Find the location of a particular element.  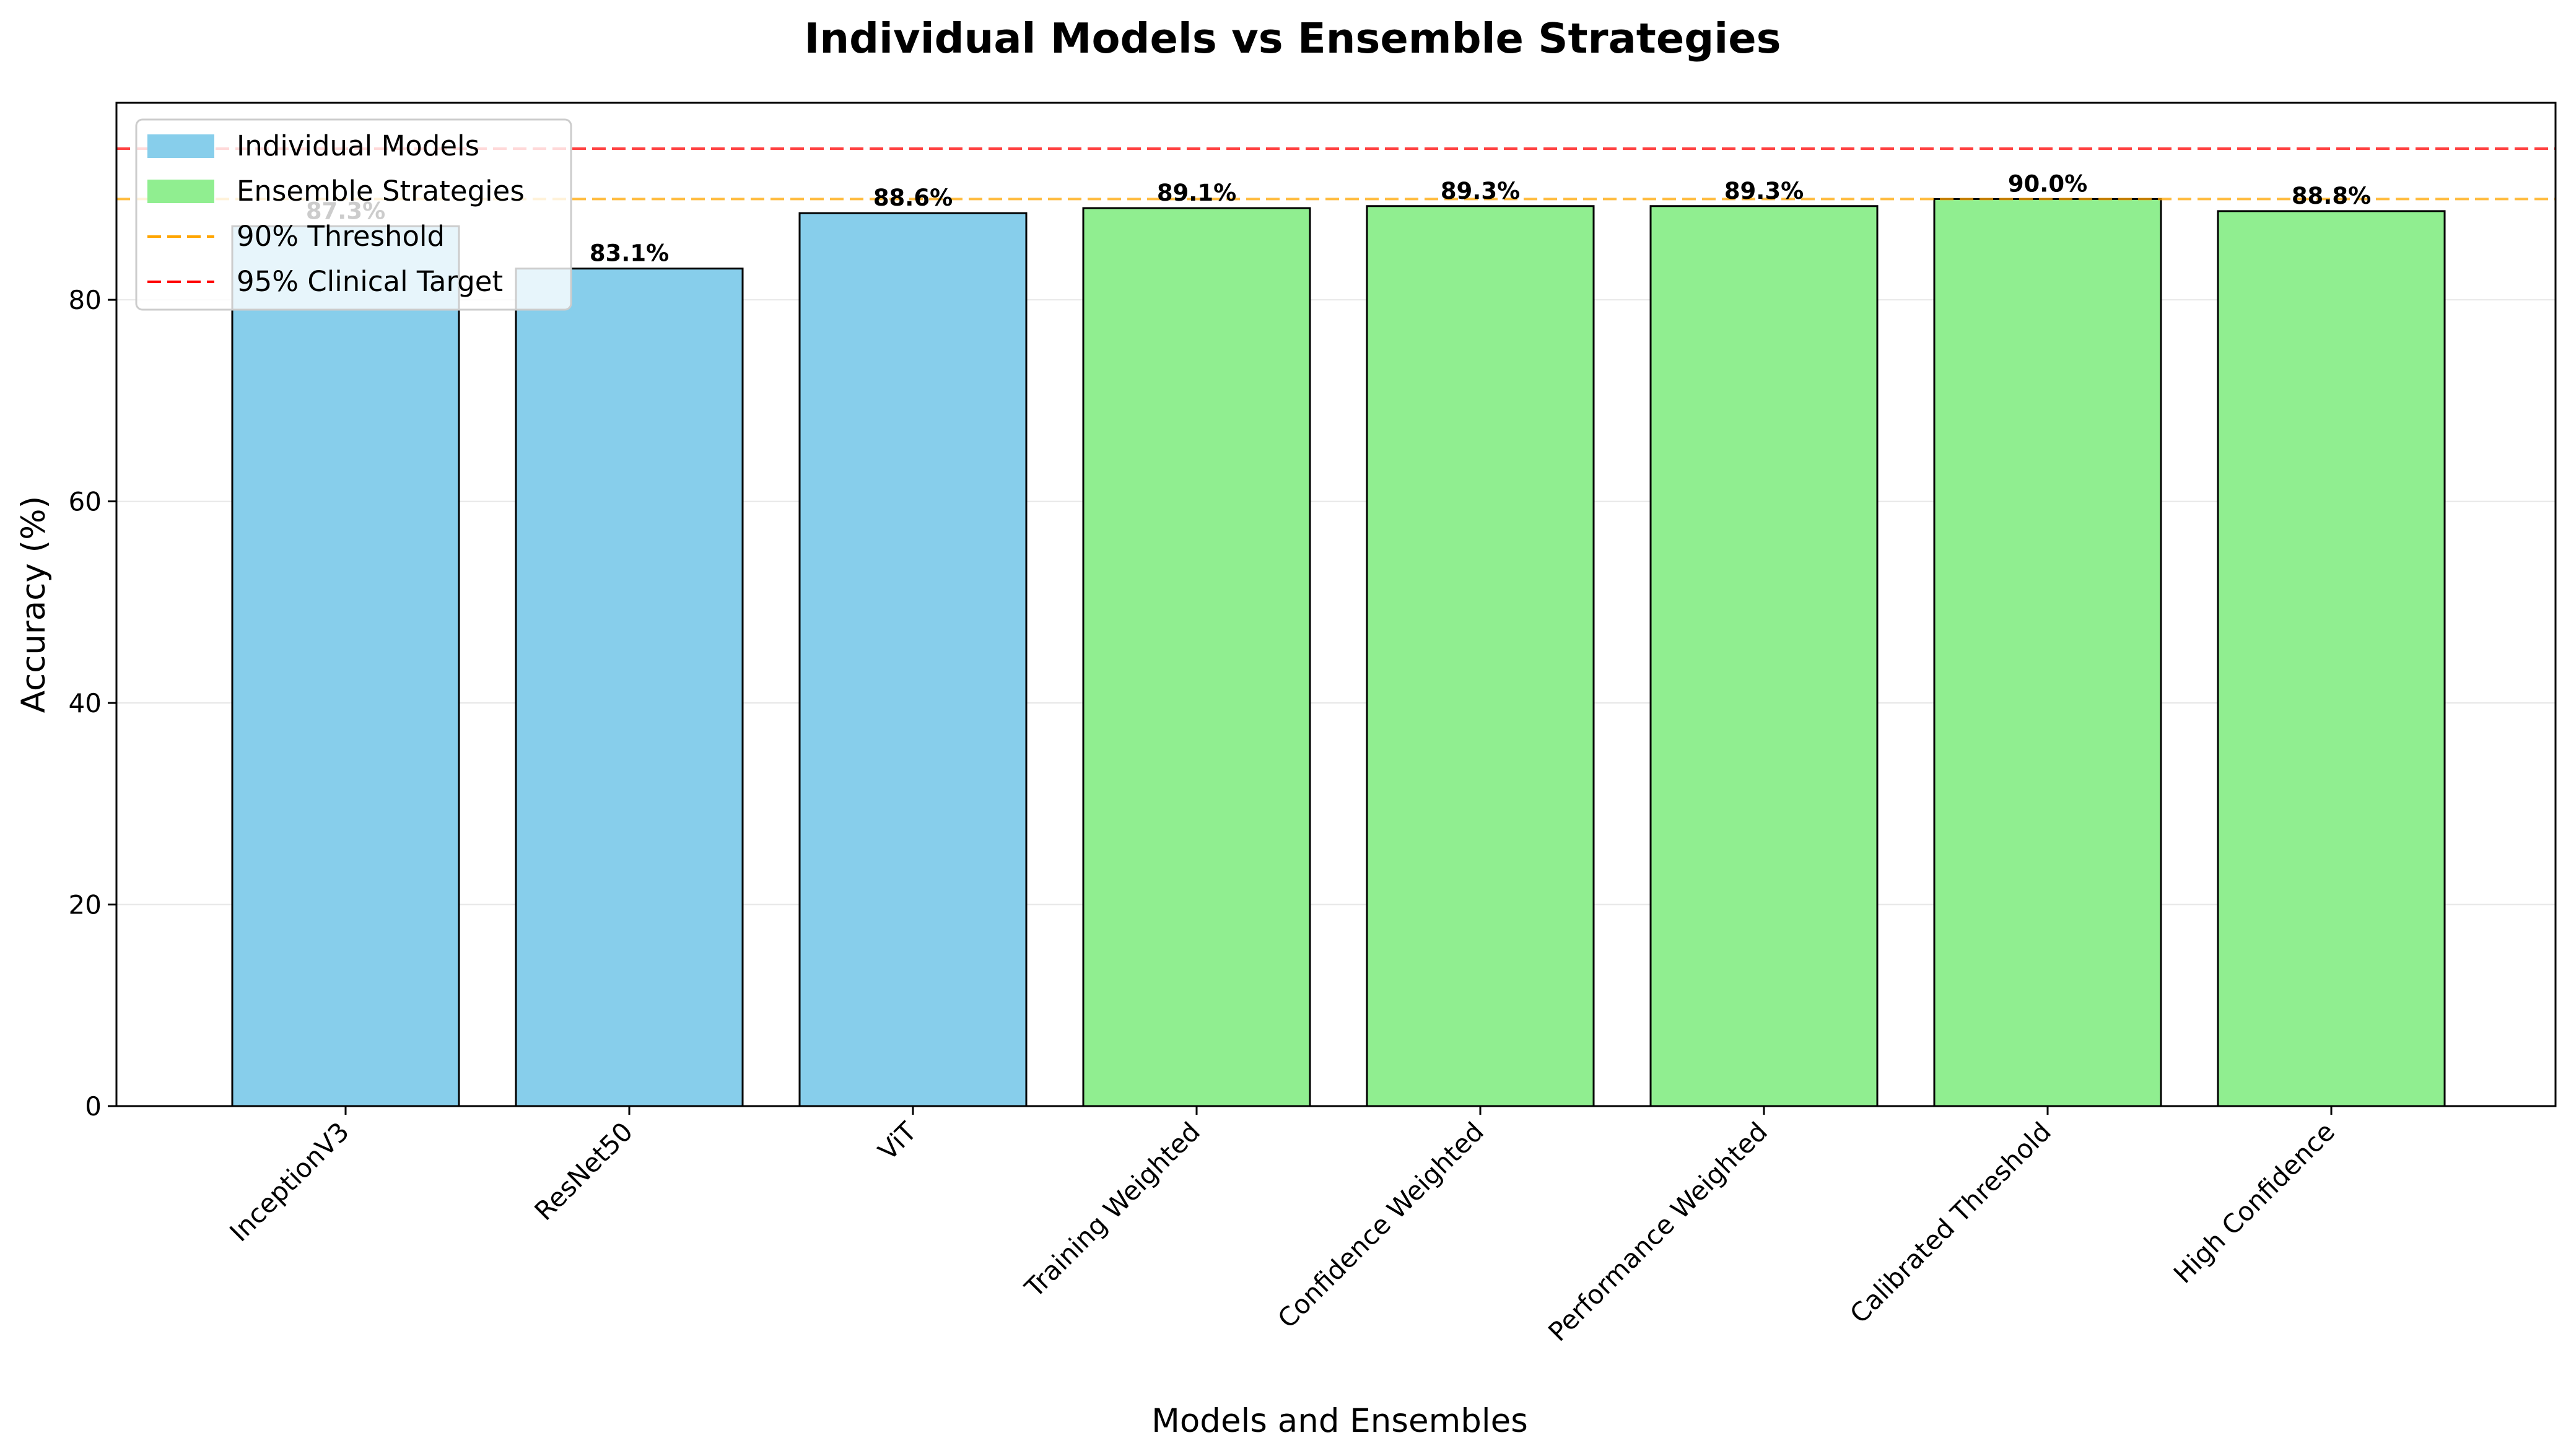

legend-box is located at coordinates (353, 214).